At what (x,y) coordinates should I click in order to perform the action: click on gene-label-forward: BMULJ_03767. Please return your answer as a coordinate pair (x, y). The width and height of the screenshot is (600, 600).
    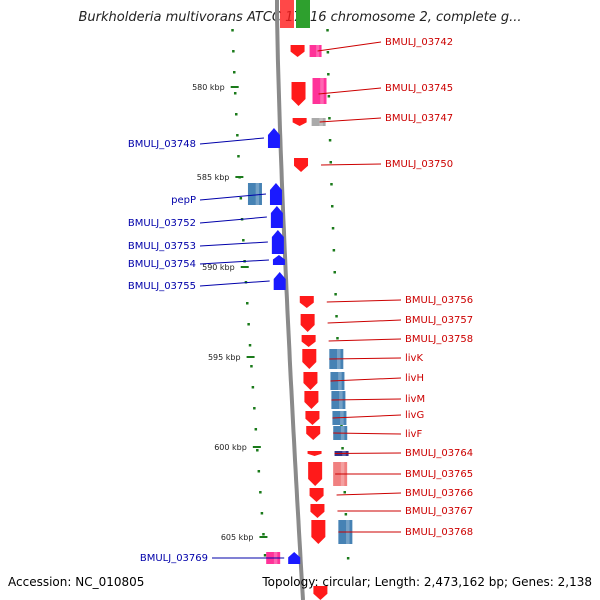
    Looking at the image, I should click on (439, 511).